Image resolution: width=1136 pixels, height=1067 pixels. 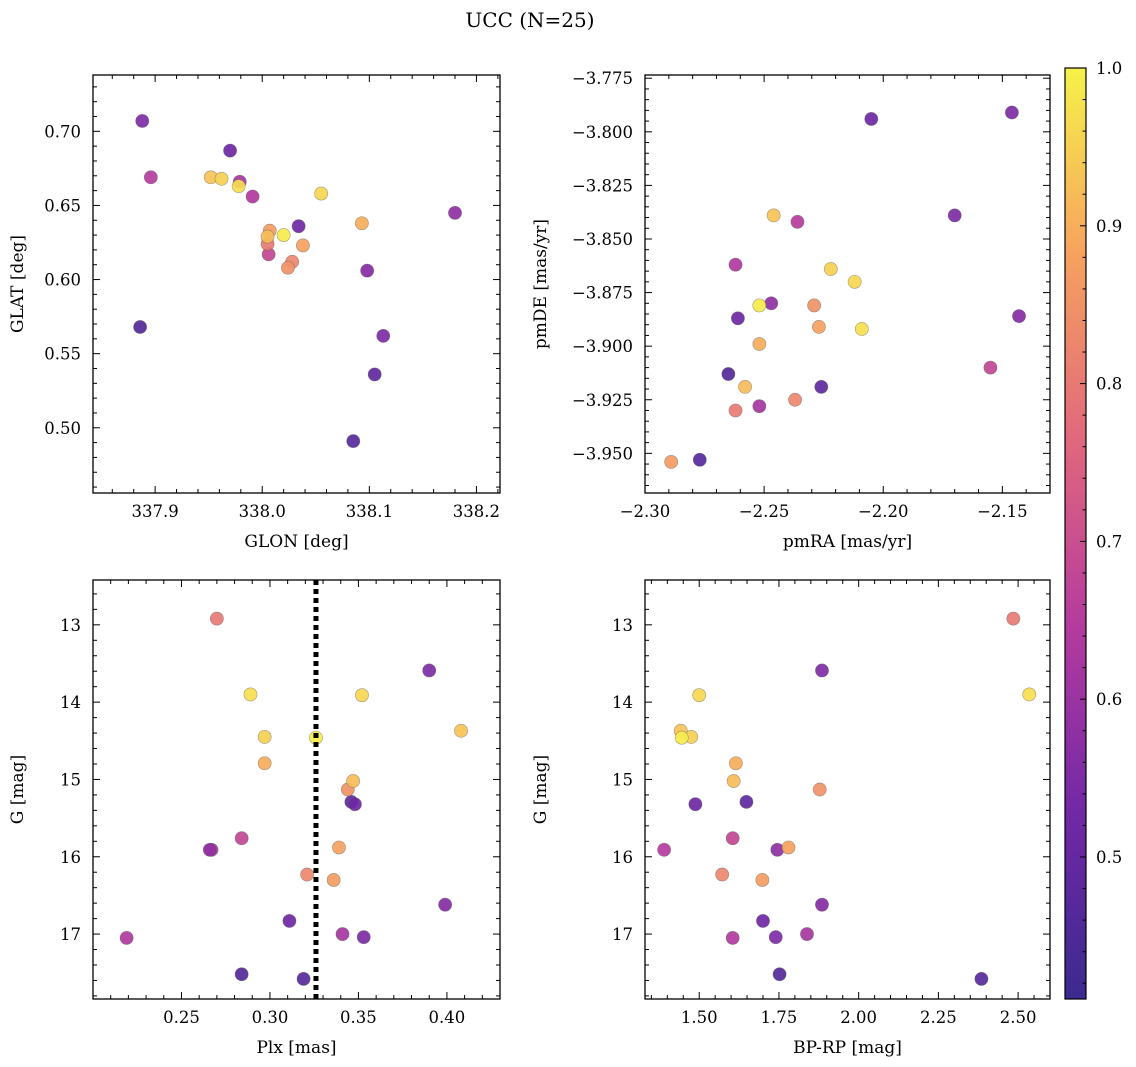 What do you see at coordinates (622, 779) in the screenshot?
I see `y-tick-label: 15` at bounding box center [622, 779].